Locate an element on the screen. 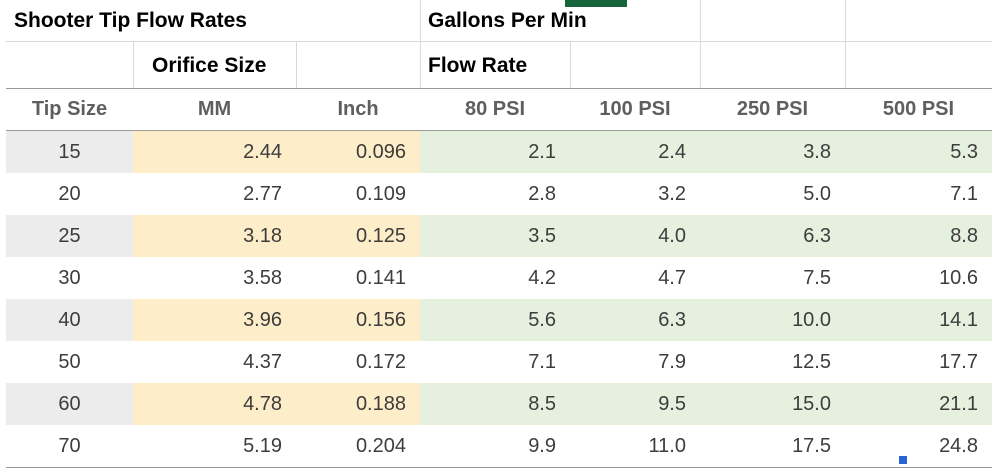  value-cell: 11.0 is located at coordinates (667, 446).